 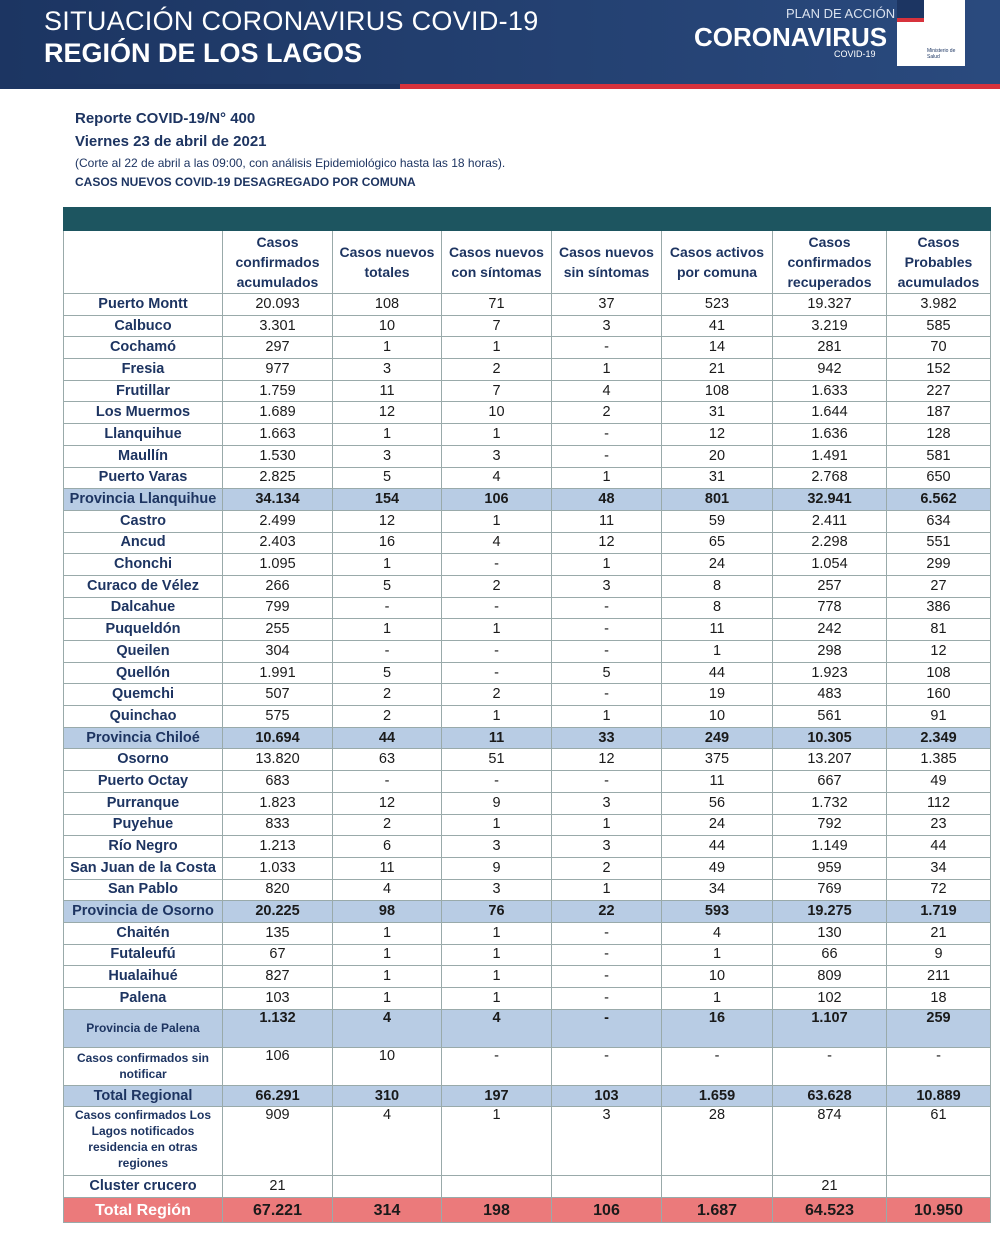 What do you see at coordinates (829, 976) in the screenshot?
I see `cell: 809` at bounding box center [829, 976].